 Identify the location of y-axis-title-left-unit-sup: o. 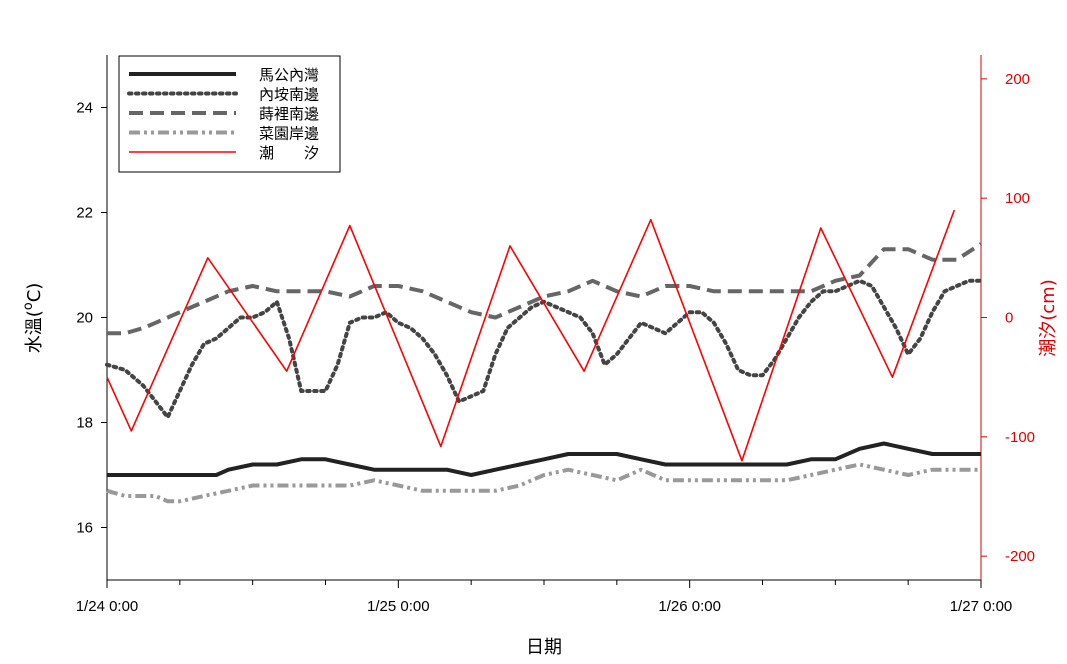
(28, 306).